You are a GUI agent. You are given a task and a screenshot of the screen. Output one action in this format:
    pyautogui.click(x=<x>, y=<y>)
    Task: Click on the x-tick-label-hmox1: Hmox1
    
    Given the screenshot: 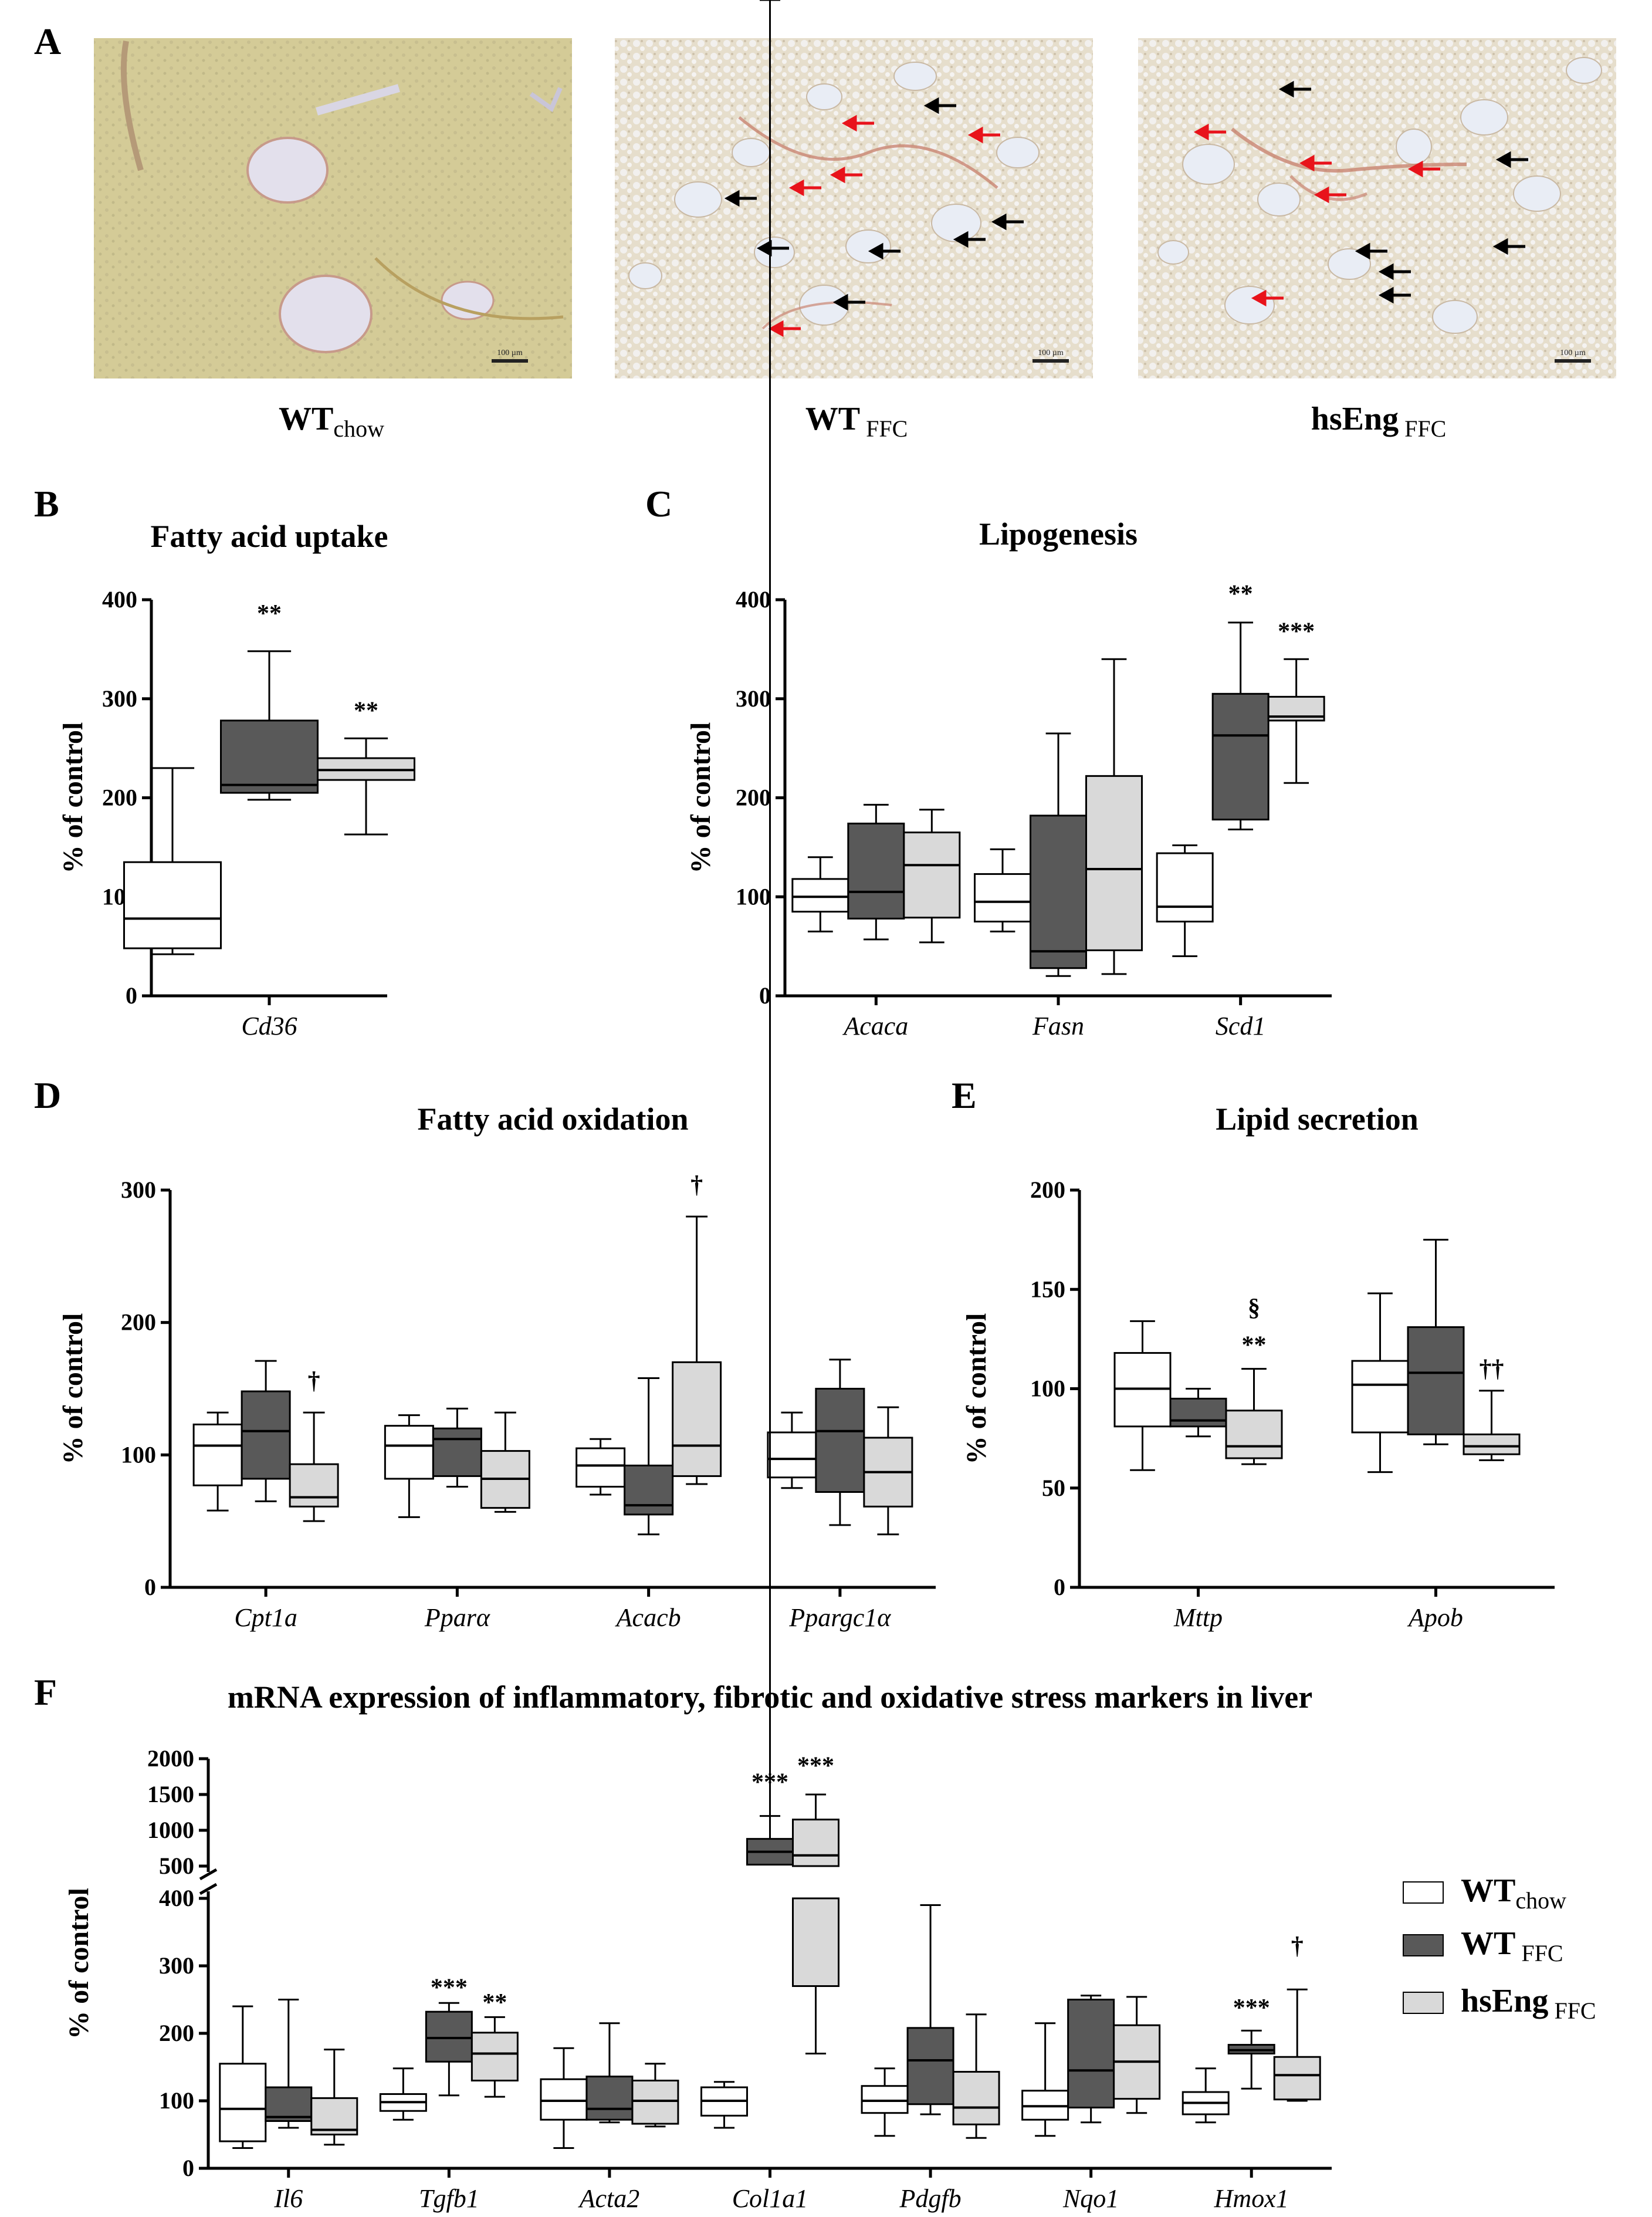 What is the action you would take?
    pyautogui.click(x=1251, y=2198)
    